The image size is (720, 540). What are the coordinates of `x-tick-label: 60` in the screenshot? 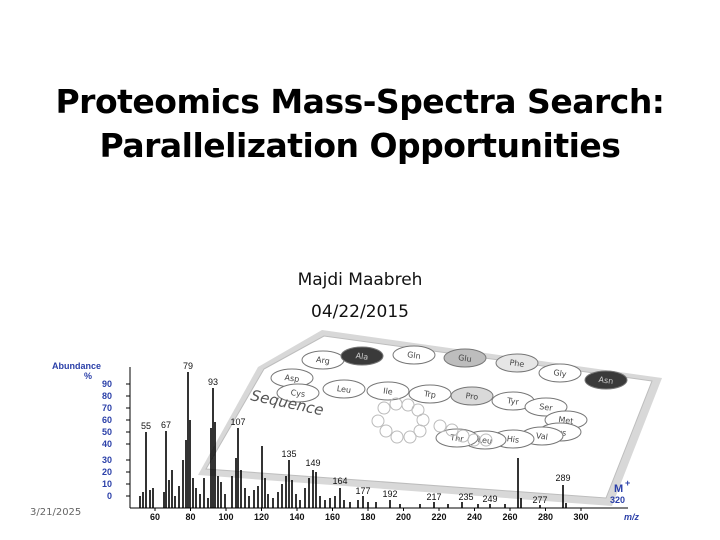 It's located at (155, 517).